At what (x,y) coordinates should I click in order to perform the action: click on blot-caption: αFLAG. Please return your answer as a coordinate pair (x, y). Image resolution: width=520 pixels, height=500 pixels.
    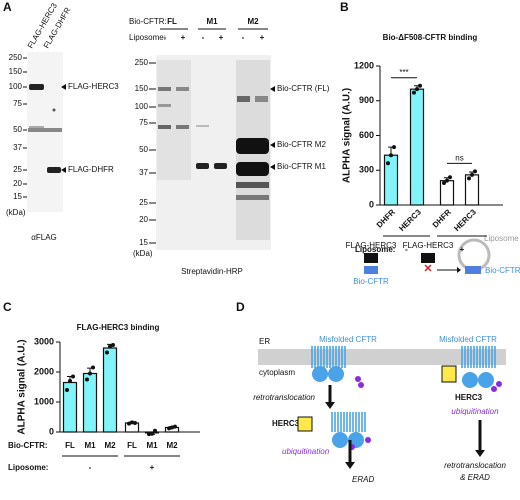
    Looking at the image, I should click on (44, 237).